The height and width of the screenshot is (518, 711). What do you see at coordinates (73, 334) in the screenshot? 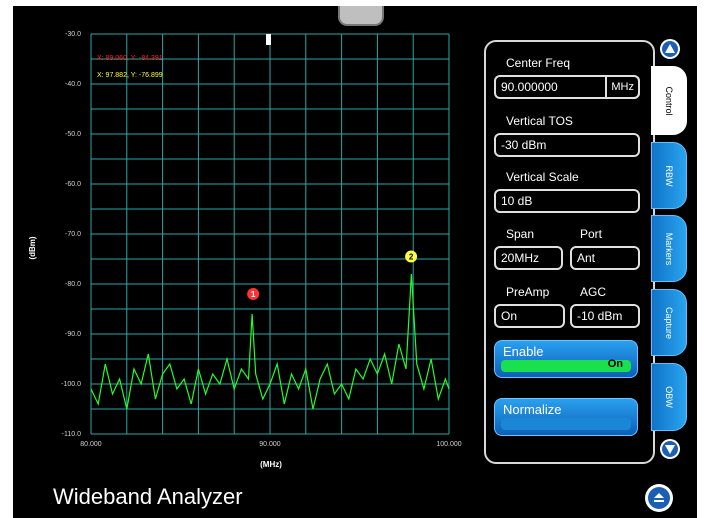
I see `y-tick-label: -90.0` at bounding box center [73, 334].